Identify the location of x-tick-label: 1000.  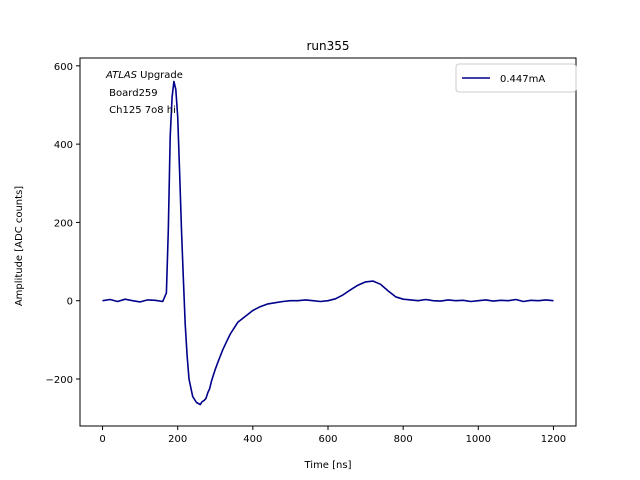
(478, 439).